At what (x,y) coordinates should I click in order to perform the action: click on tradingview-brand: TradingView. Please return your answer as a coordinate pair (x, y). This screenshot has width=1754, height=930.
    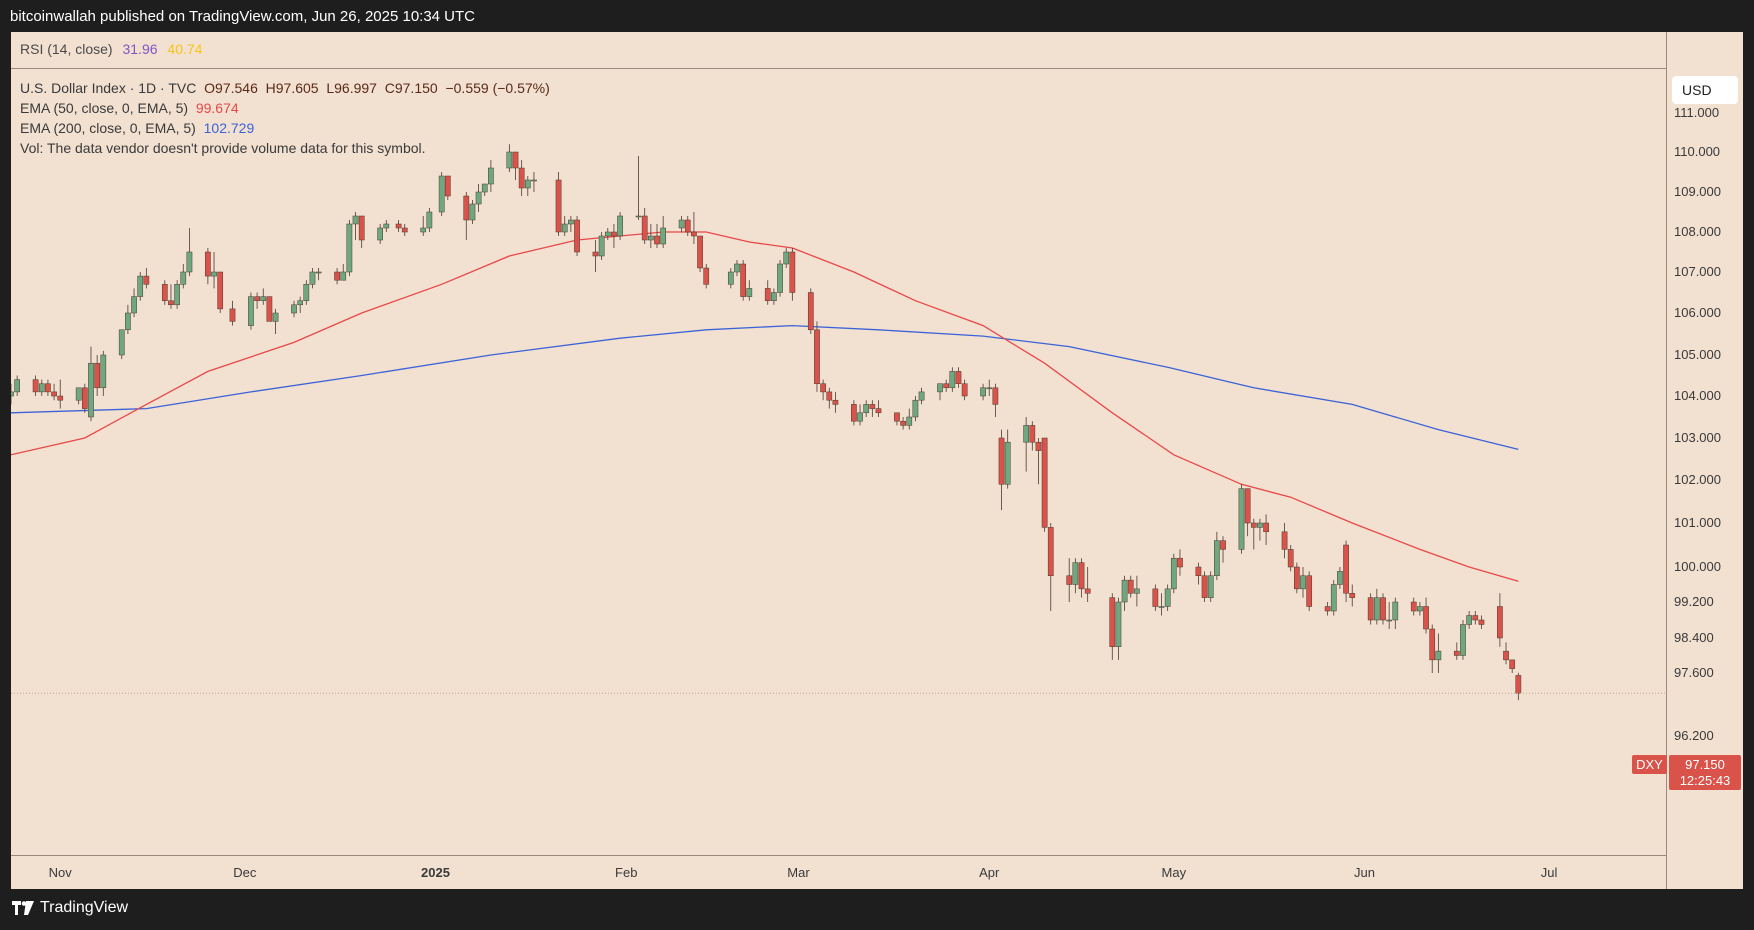
    Looking at the image, I should click on (84, 907).